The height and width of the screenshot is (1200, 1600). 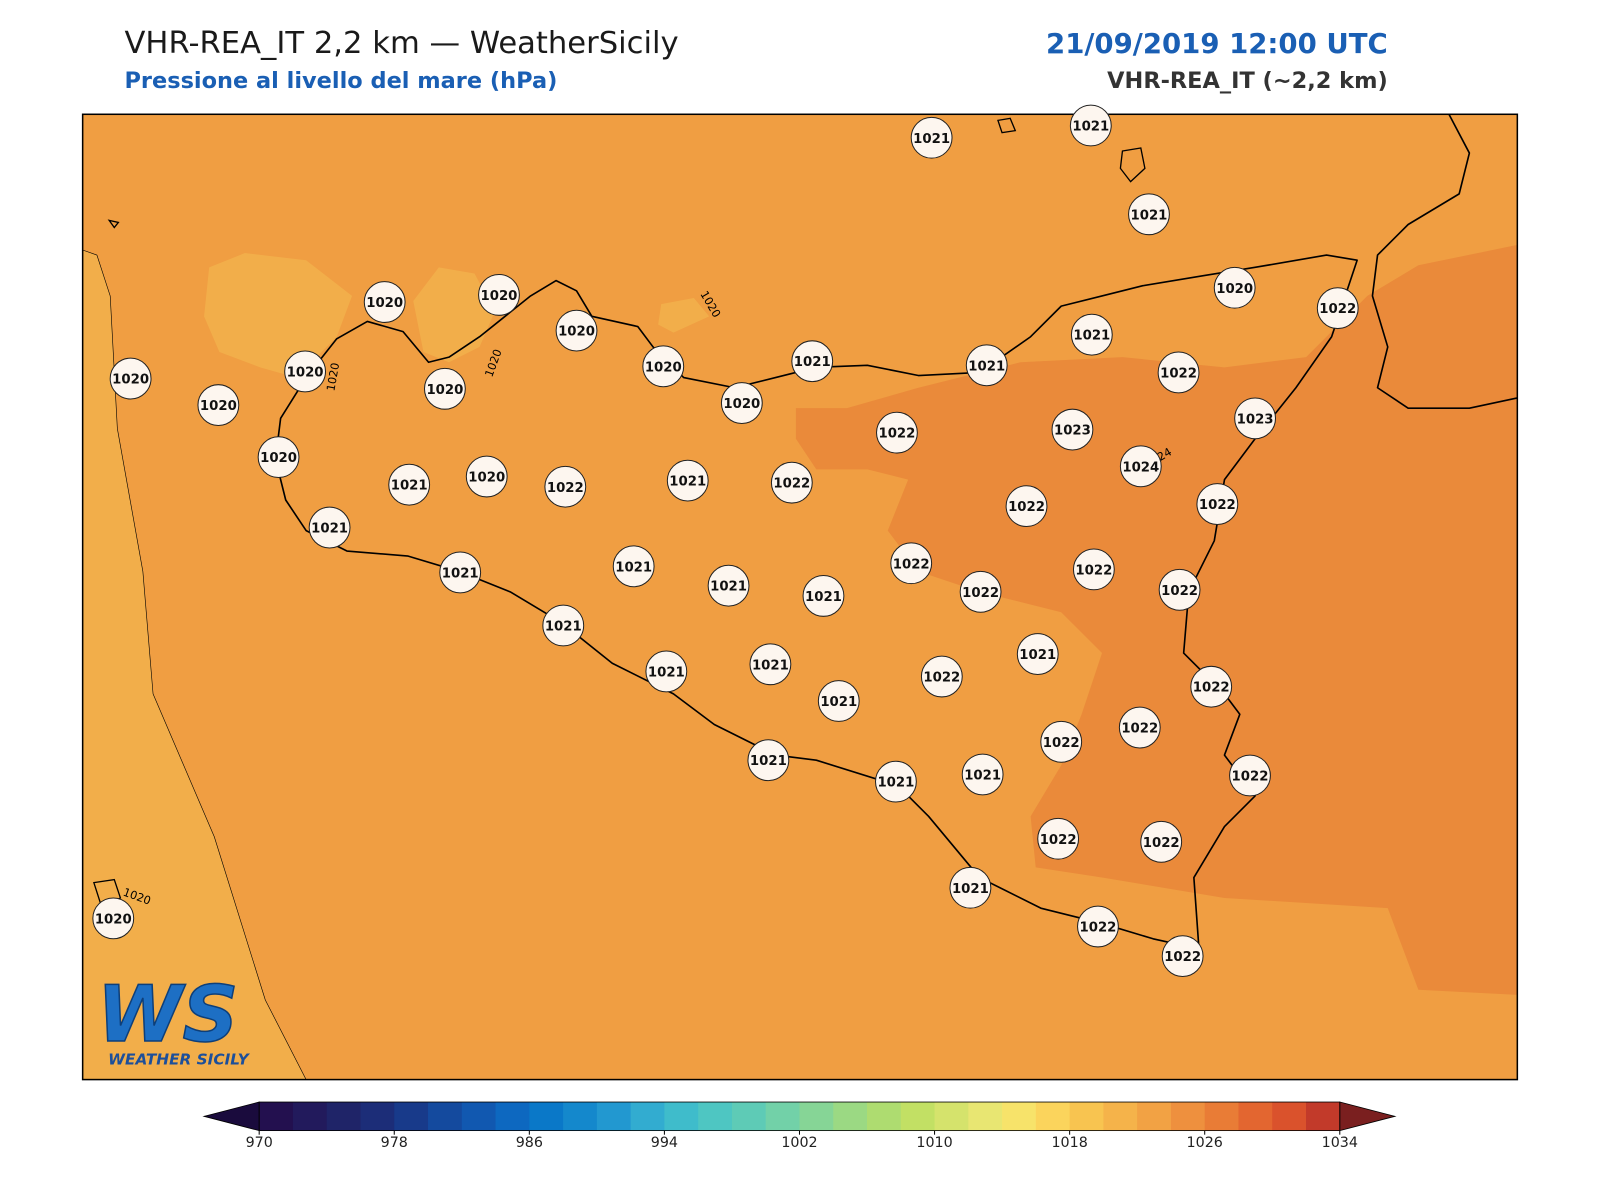 What do you see at coordinates (231, 1116) in the screenshot?
I see `colorbar-extend-low` at bounding box center [231, 1116].